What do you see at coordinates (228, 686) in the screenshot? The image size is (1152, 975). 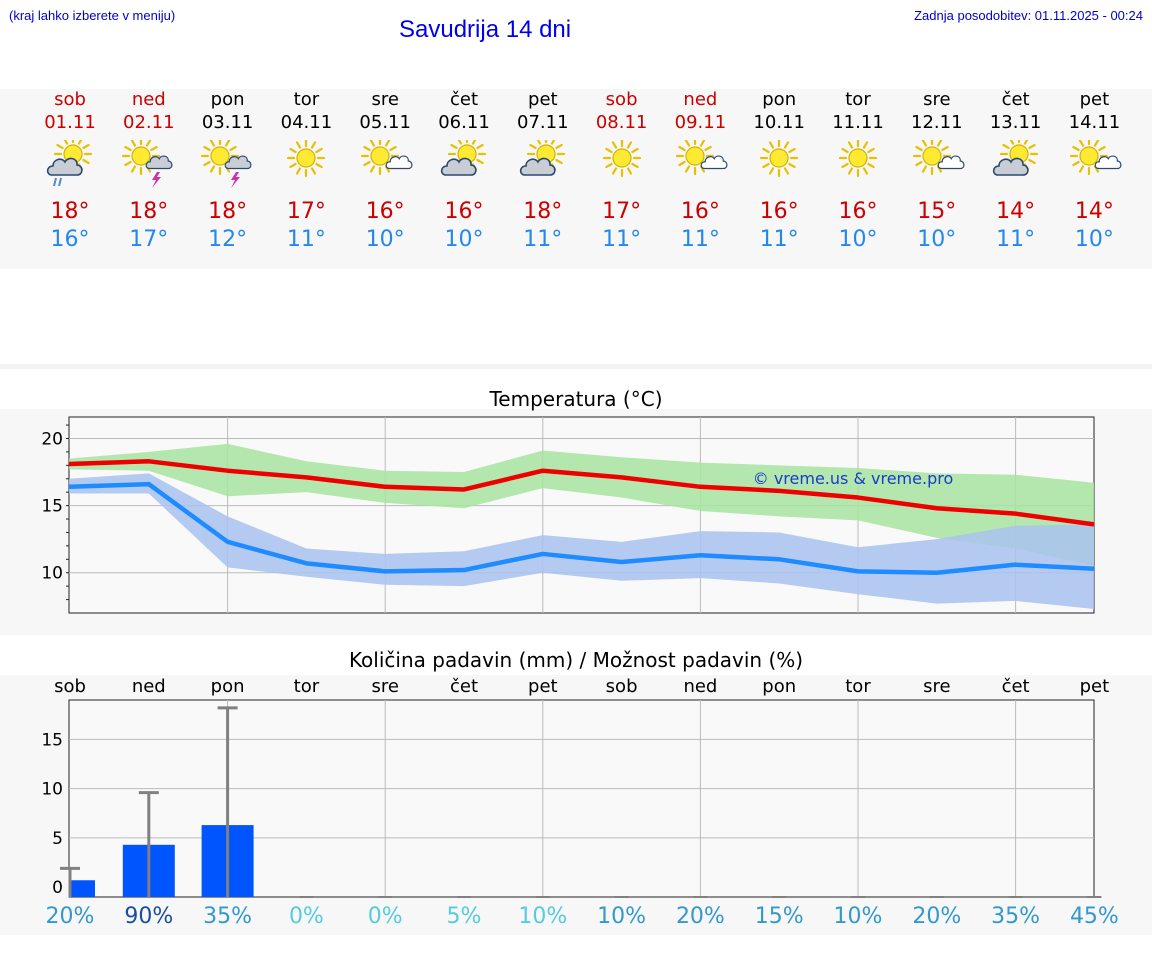 I see `day-label: pon` at bounding box center [228, 686].